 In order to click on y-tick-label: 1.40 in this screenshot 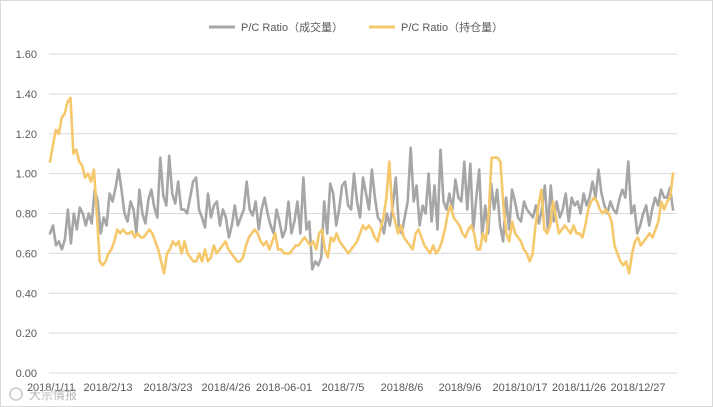, I will do `click(26, 95)`.